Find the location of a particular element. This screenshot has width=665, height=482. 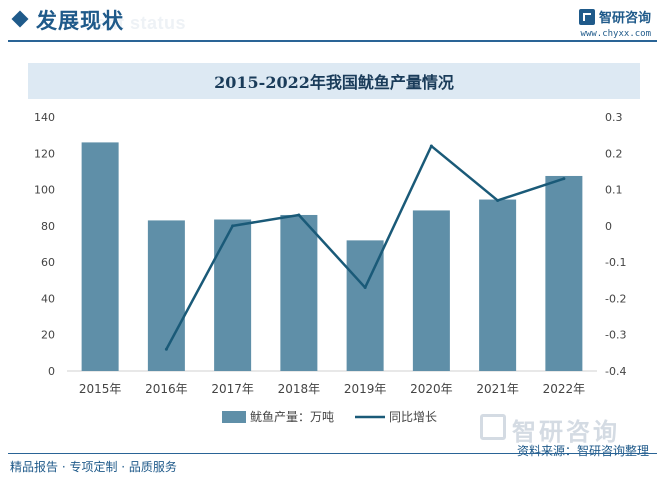

y-right-tick-label: -0.2 is located at coordinates (615, 298).